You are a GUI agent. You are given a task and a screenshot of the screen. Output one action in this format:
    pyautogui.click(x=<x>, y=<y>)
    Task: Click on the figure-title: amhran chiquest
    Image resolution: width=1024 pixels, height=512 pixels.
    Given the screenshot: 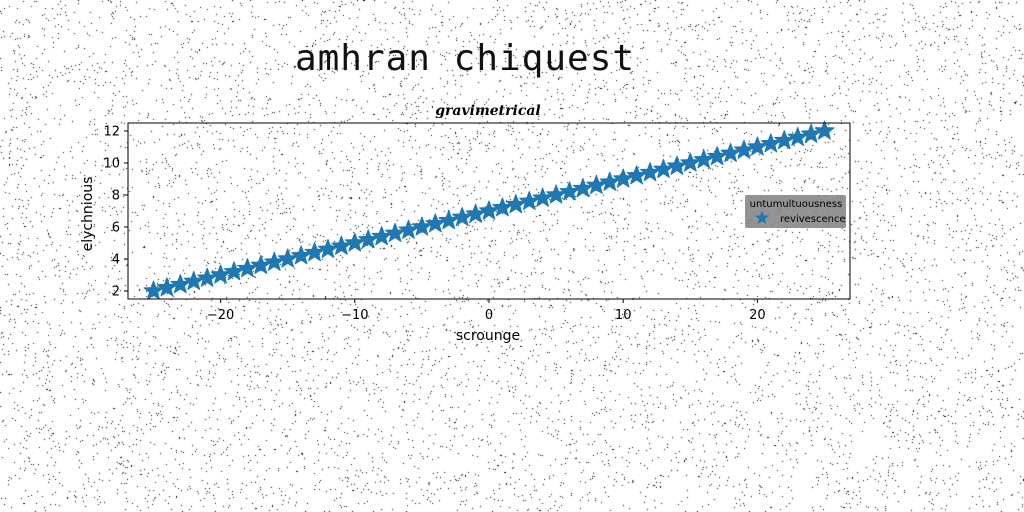 What is the action you would take?
    pyautogui.click(x=465, y=58)
    